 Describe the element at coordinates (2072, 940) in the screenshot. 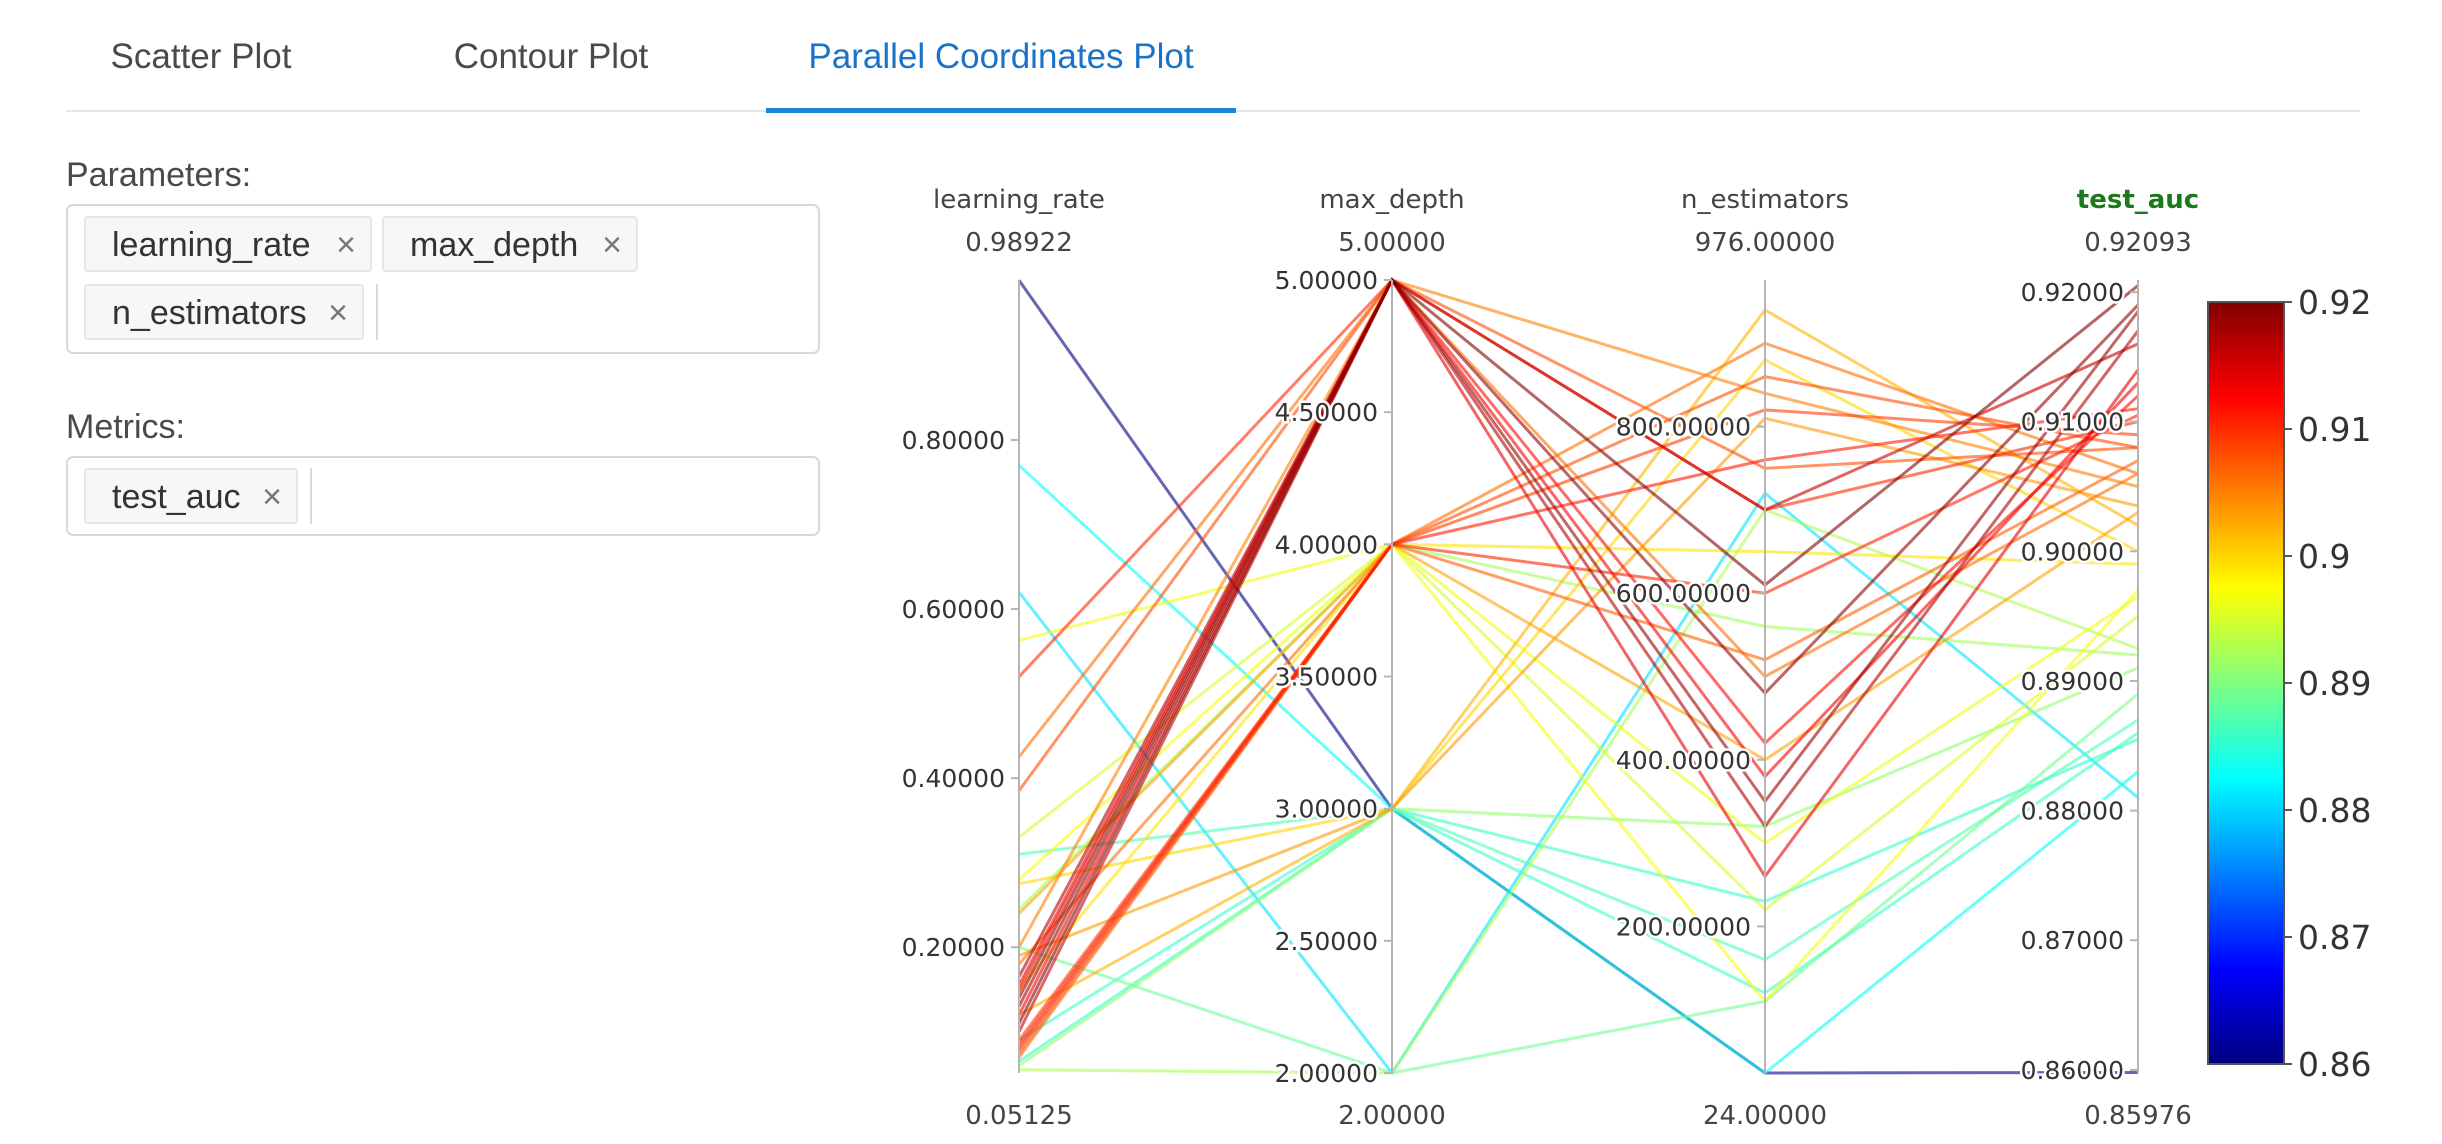

I see `tick-label: 0.87000` at that location.